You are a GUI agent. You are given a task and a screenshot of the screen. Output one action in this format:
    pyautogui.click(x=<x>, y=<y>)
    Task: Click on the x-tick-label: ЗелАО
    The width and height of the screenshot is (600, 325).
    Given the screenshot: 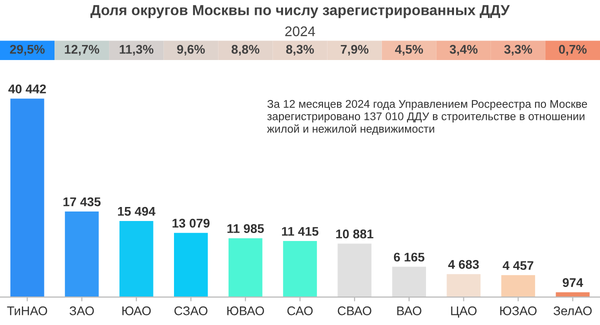 What is the action you would take?
    pyautogui.click(x=573, y=311)
    